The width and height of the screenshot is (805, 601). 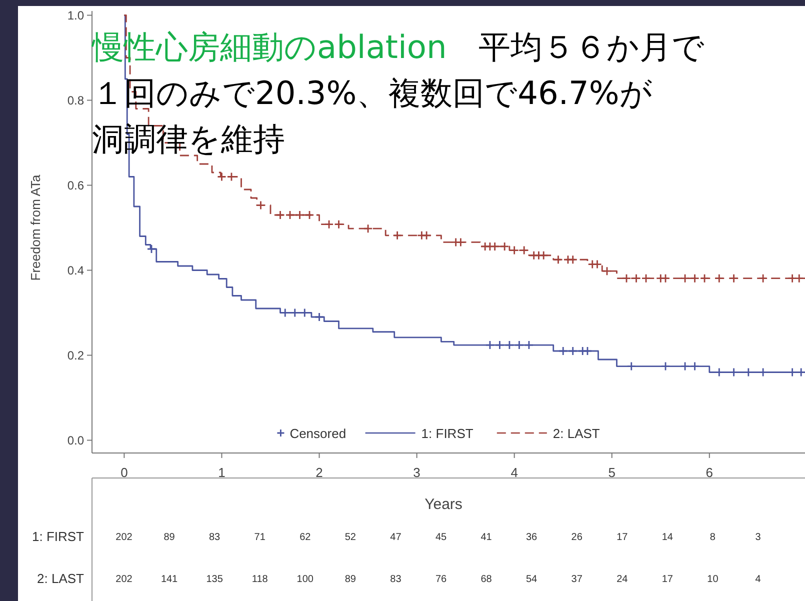 I want to click on y-tick-label: 2: LAST, so click(x=60, y=578).